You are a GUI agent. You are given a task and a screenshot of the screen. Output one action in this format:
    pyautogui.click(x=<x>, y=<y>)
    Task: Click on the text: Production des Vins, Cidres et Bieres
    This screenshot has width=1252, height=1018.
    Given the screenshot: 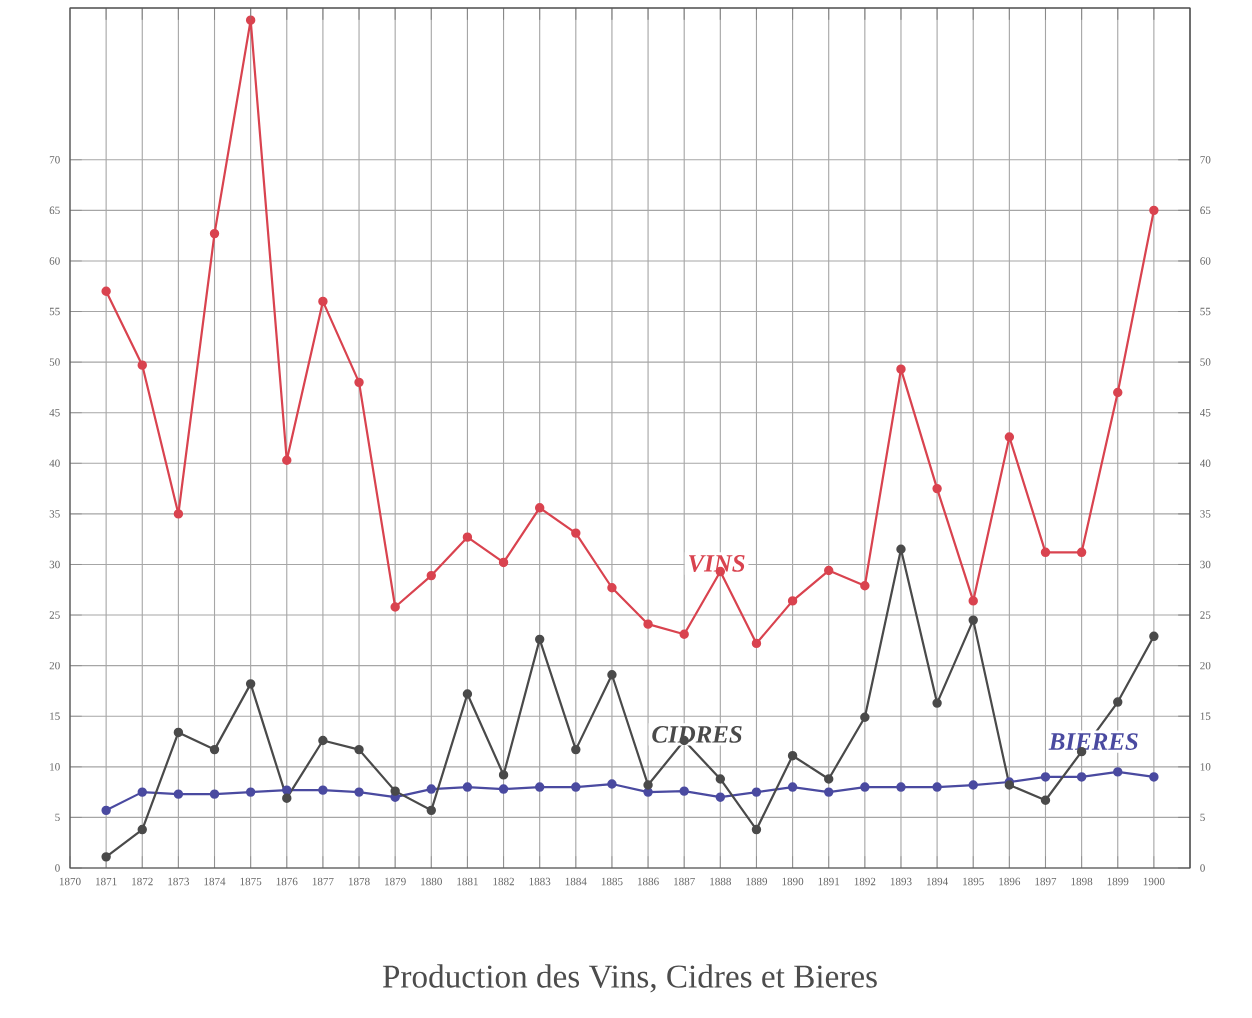 What is the action you would take?
    pyautogui.click(x=629, y=978)
    